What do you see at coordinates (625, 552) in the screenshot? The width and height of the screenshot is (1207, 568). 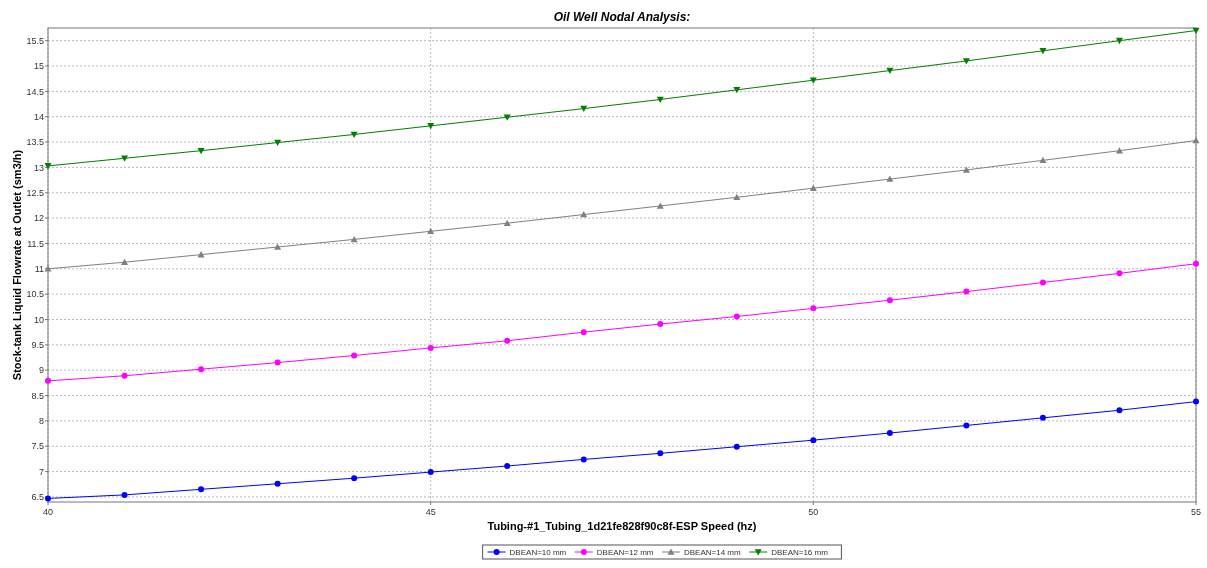 I see `legend-label: DBEAN=12 mm` at bounding box center [625, 552].